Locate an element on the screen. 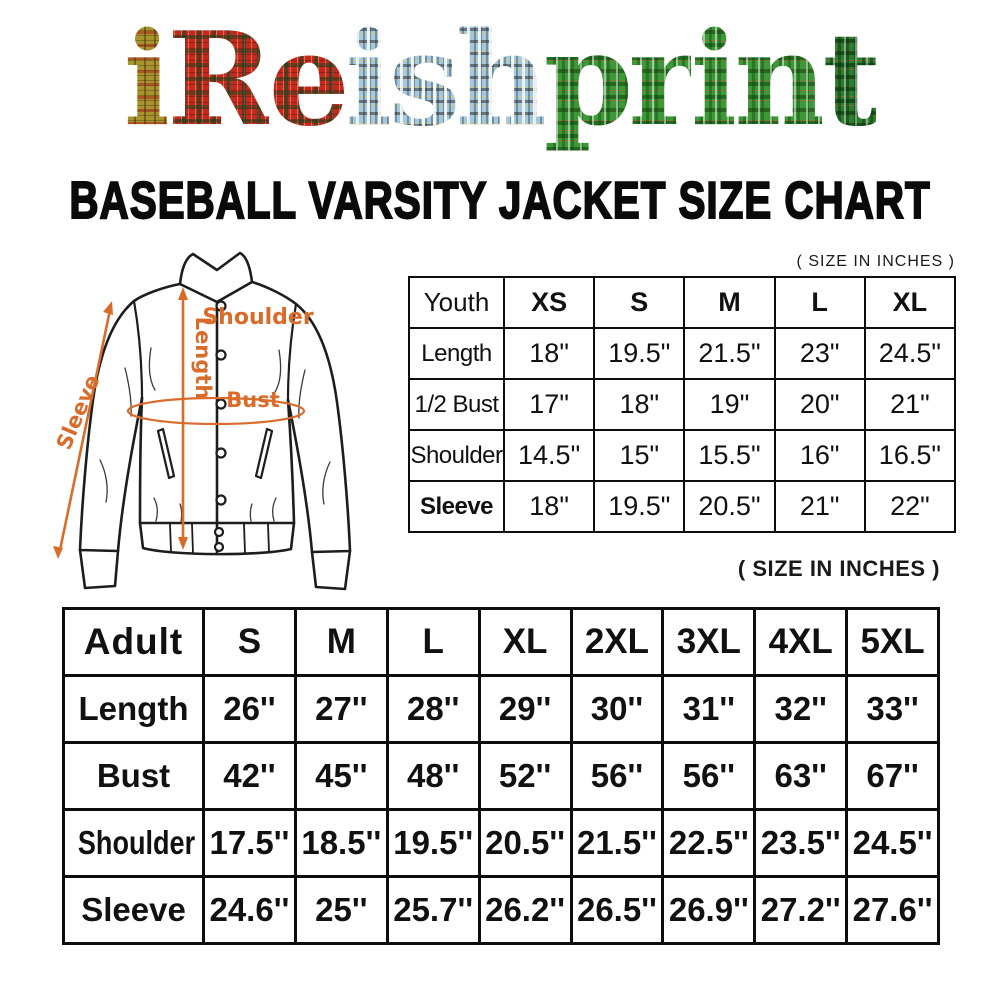 This screenshot has width=1000, height=1000. size-value-cell: 25.7'' is located at coordinates (433, 910).